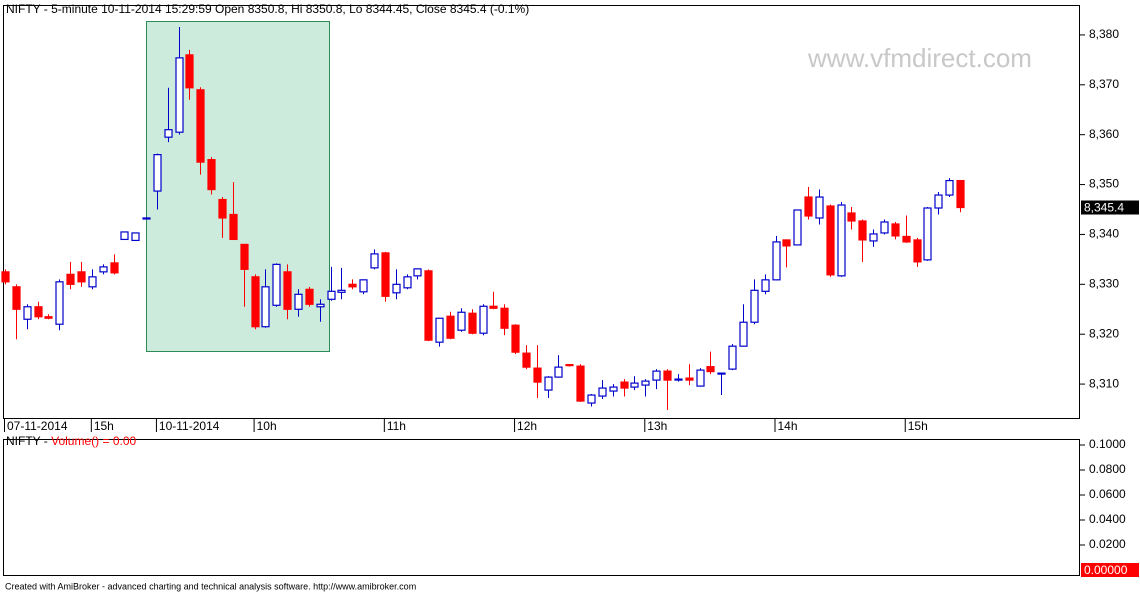 The width and height of the screenshot is (1140, 593). I want to click on y-tick-label: 8,370, so click(1104, 84).